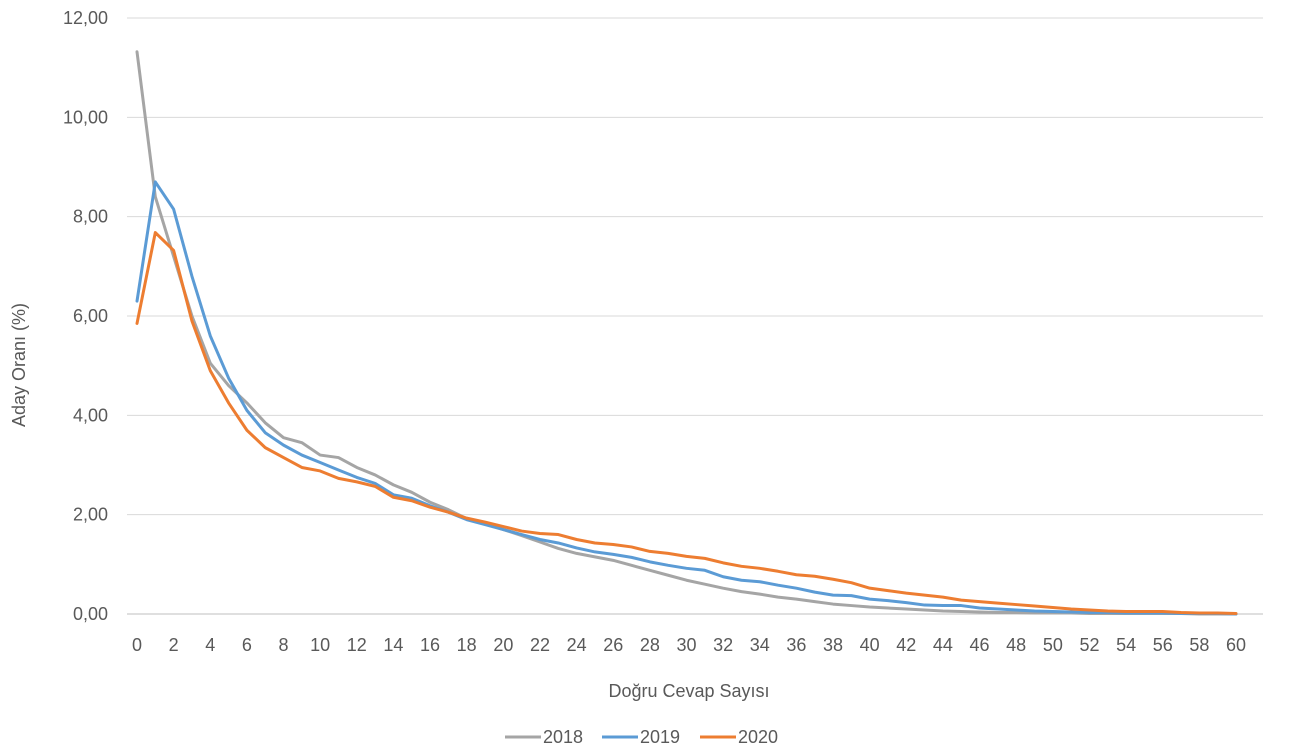 The width and height of the screenshot is (1301, 751). I want to click on x-tick-label: 0, so click(137, 645).